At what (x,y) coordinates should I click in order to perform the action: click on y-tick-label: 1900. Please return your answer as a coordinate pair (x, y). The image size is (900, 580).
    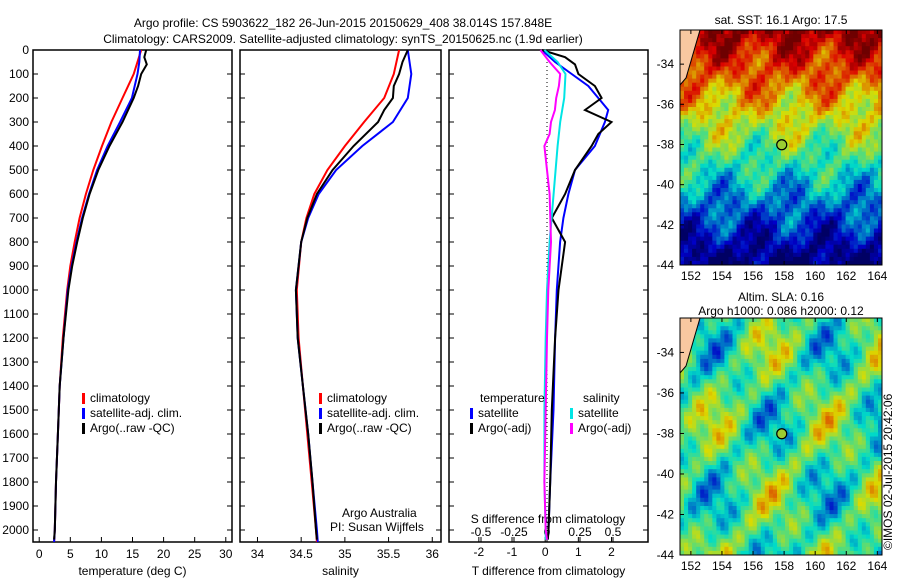
    Looking at the image, I should click on (15, 506).